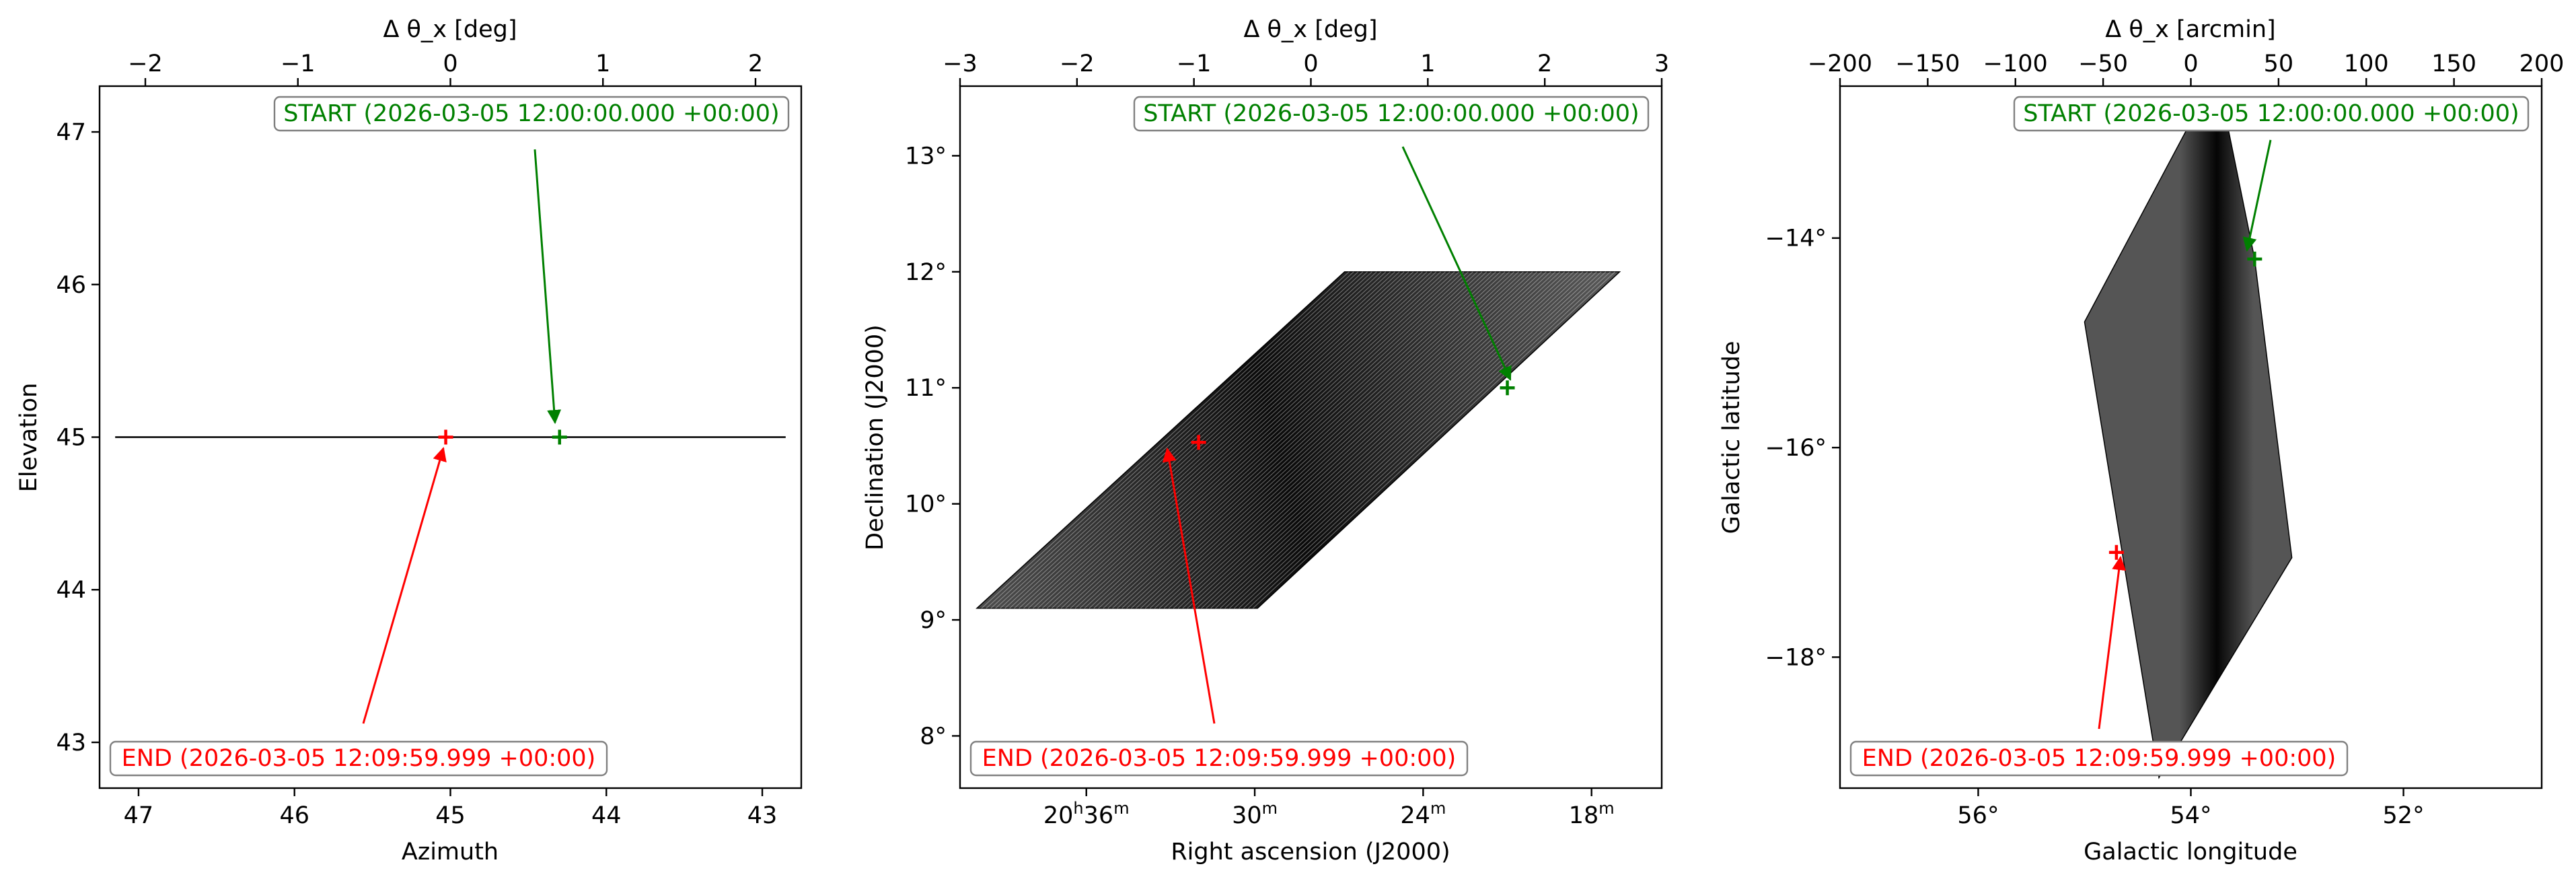 This screenshot has height=881, width=2576. Describe the element at coordinates (1978, 815) in the screenshot. I see `x-tick-label: 56°` at that location.